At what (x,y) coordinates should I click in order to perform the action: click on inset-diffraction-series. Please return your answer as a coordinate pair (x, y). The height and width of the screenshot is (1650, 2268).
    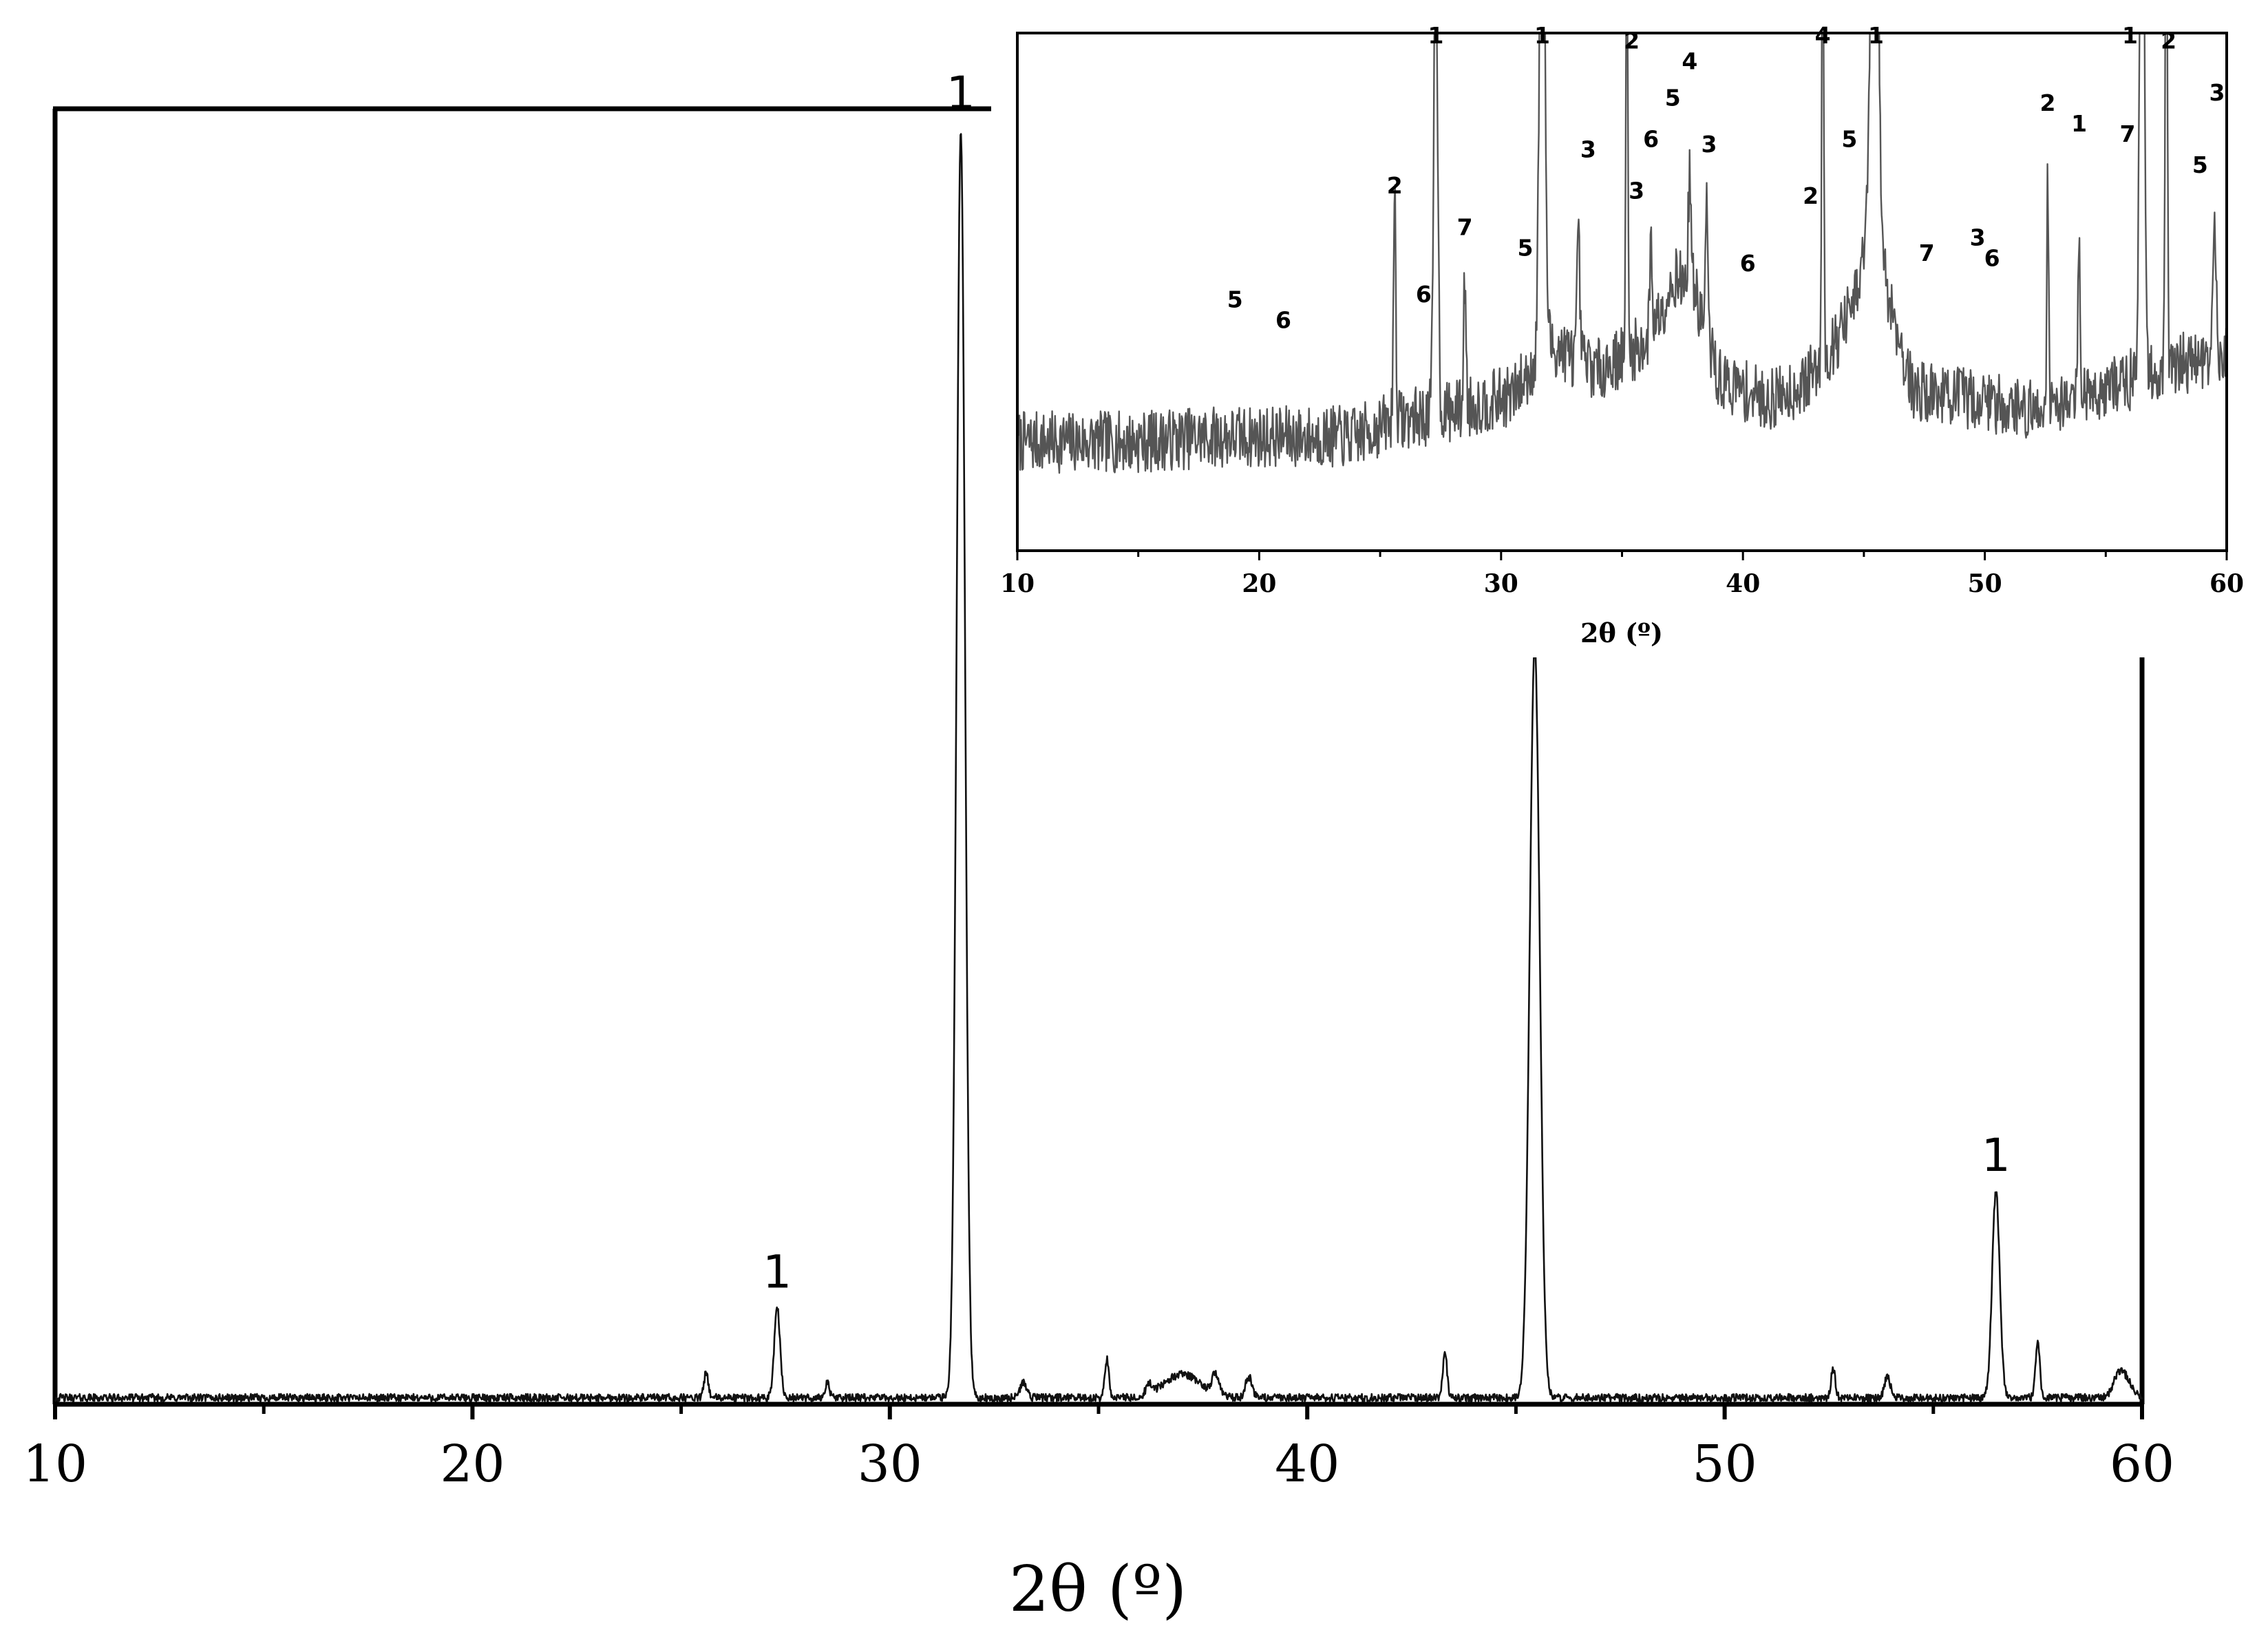
    Looking at the image, I should click on (1622, 253).